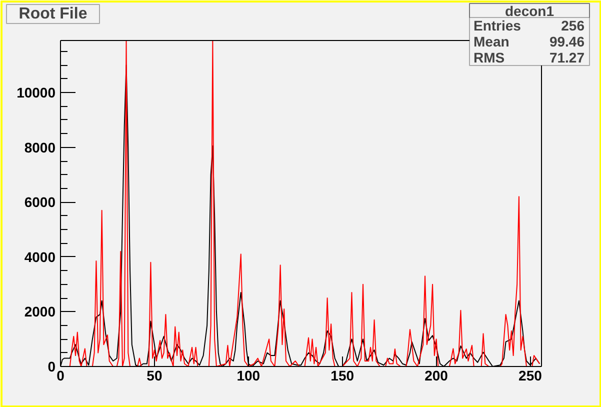 The height and width of the screenshot is (407, 601). I want to click on annotation: RMS, so click(489, 58).